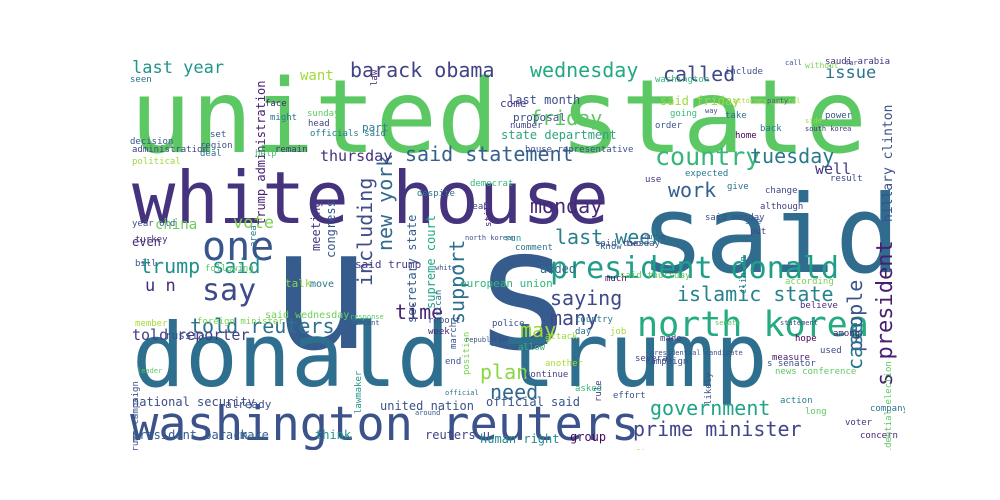  Describe the element at coordinates (365, 323) in the screenshot. I see `word-percent: percent` at that location.